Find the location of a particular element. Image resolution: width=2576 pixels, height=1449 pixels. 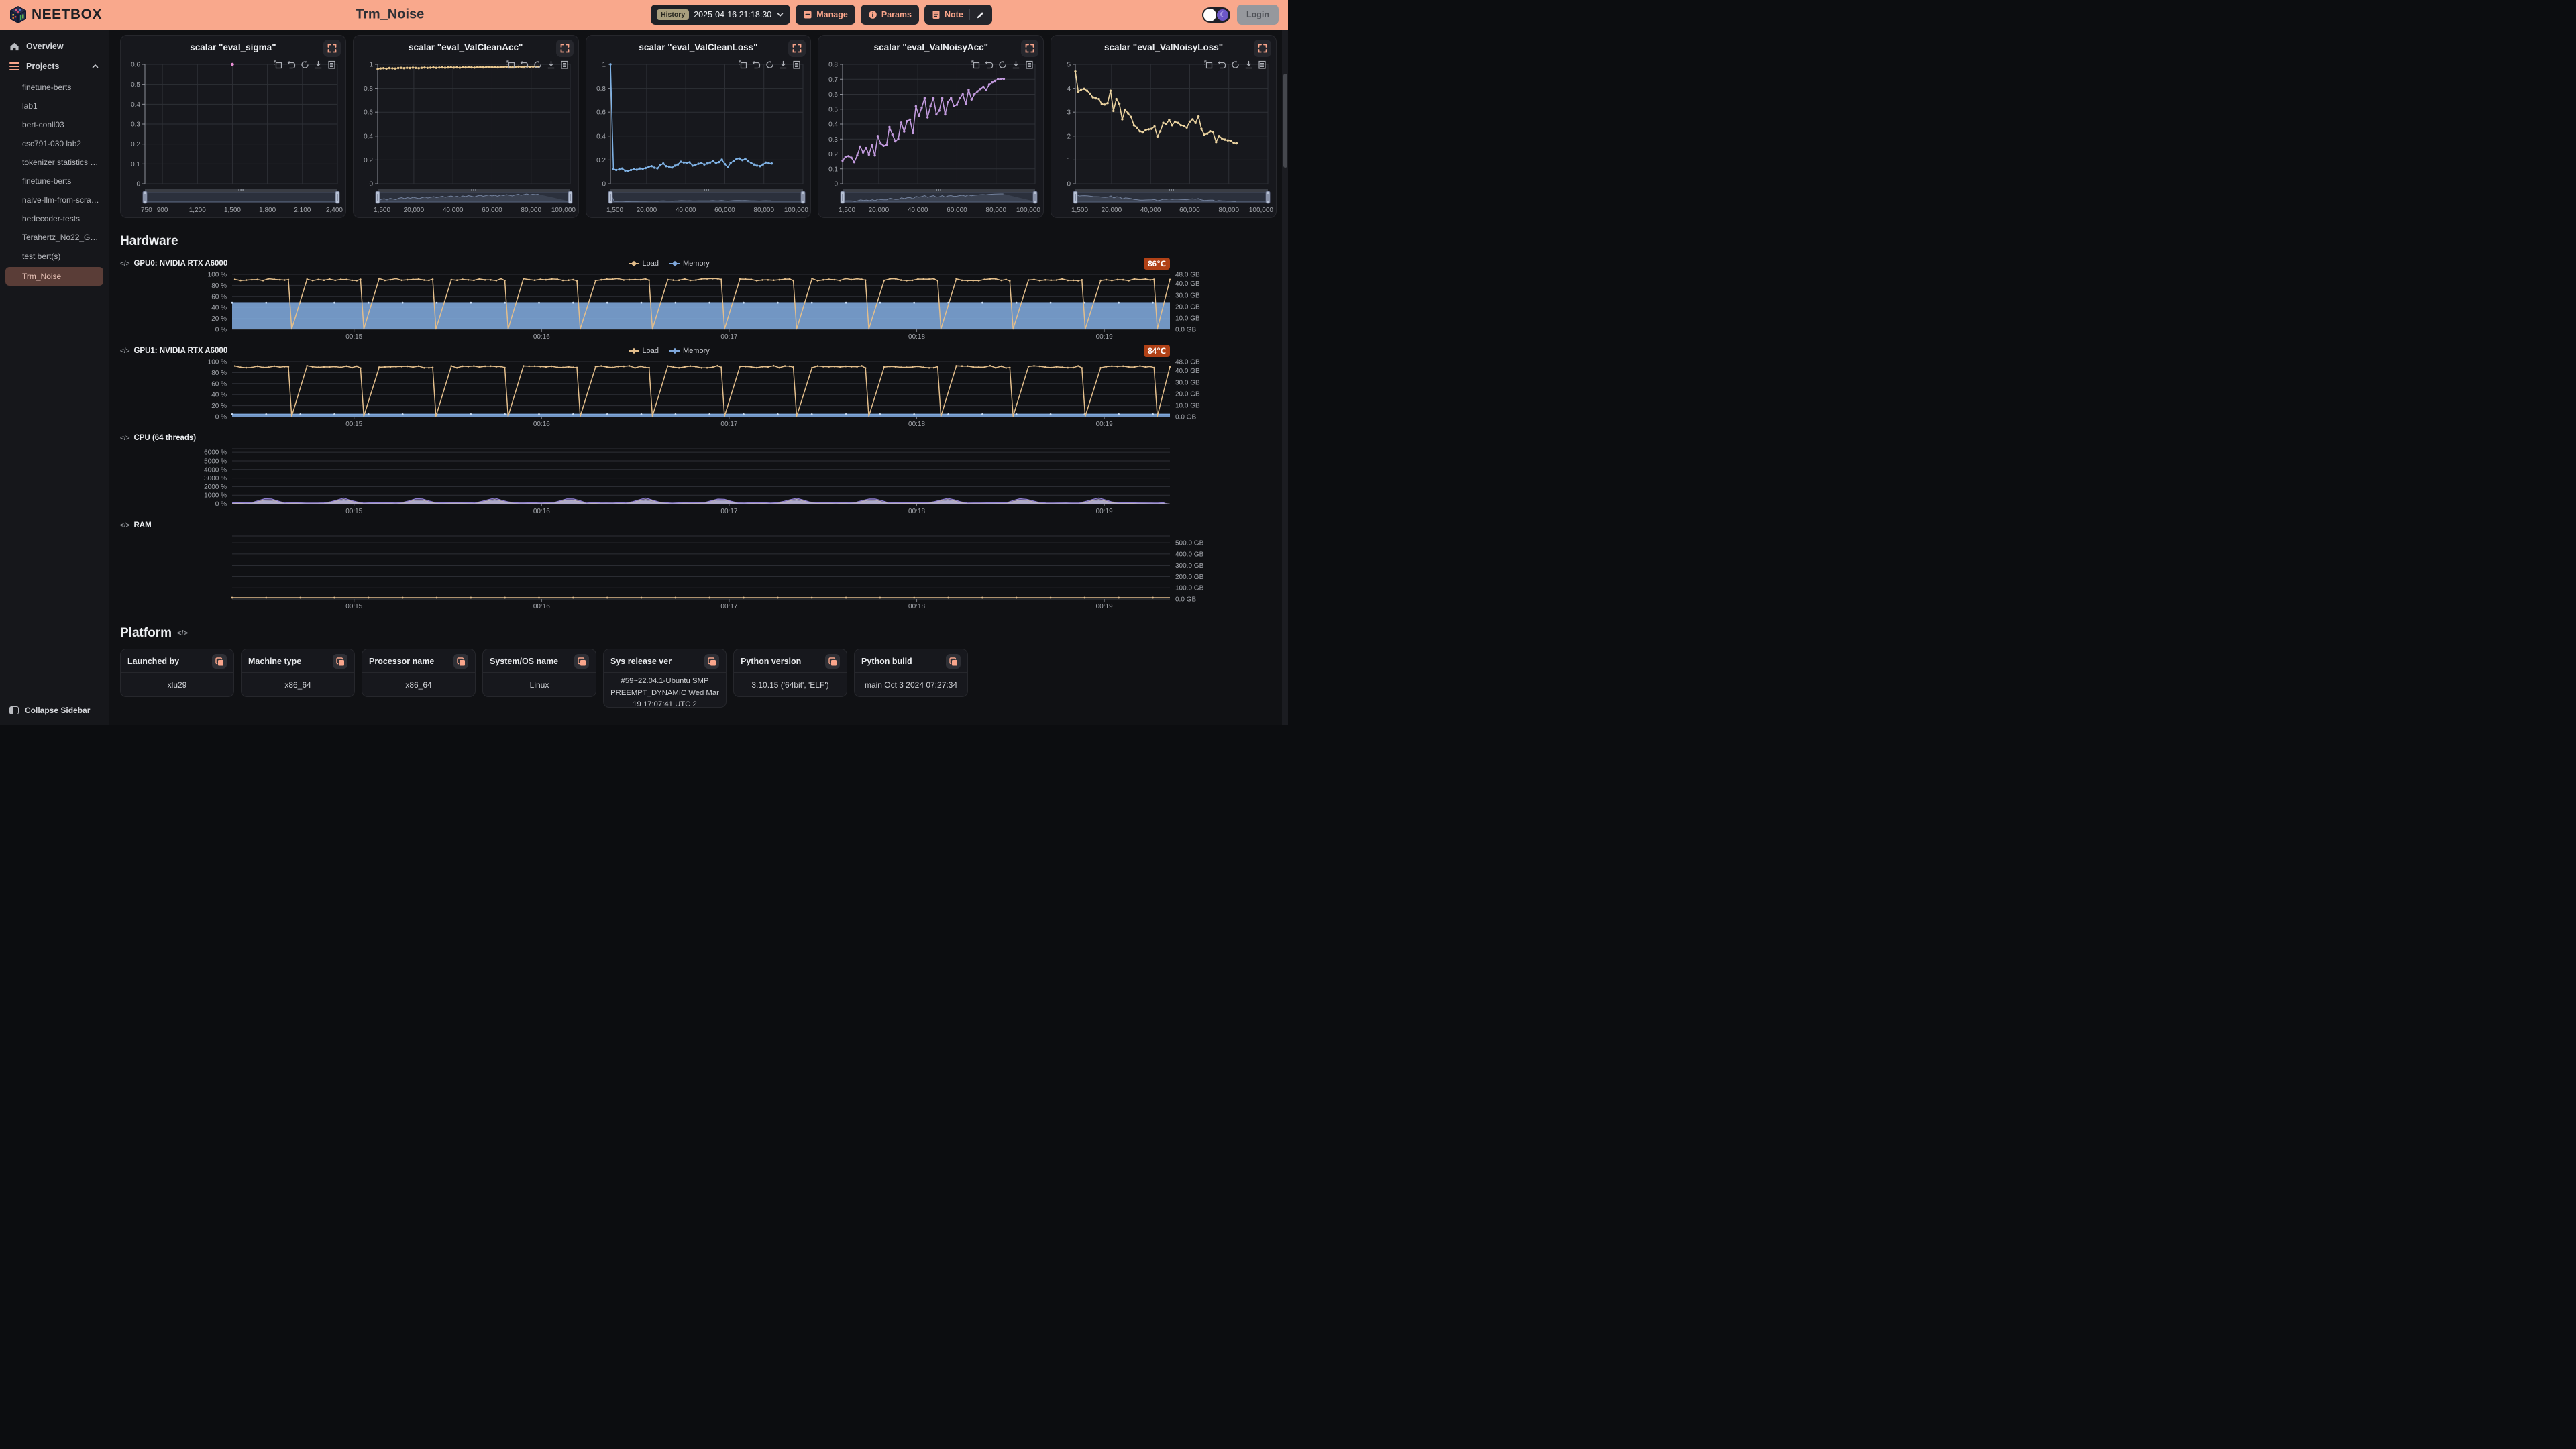

sidebar-item-project: test bert(s) is located at coordinates (41, 256).